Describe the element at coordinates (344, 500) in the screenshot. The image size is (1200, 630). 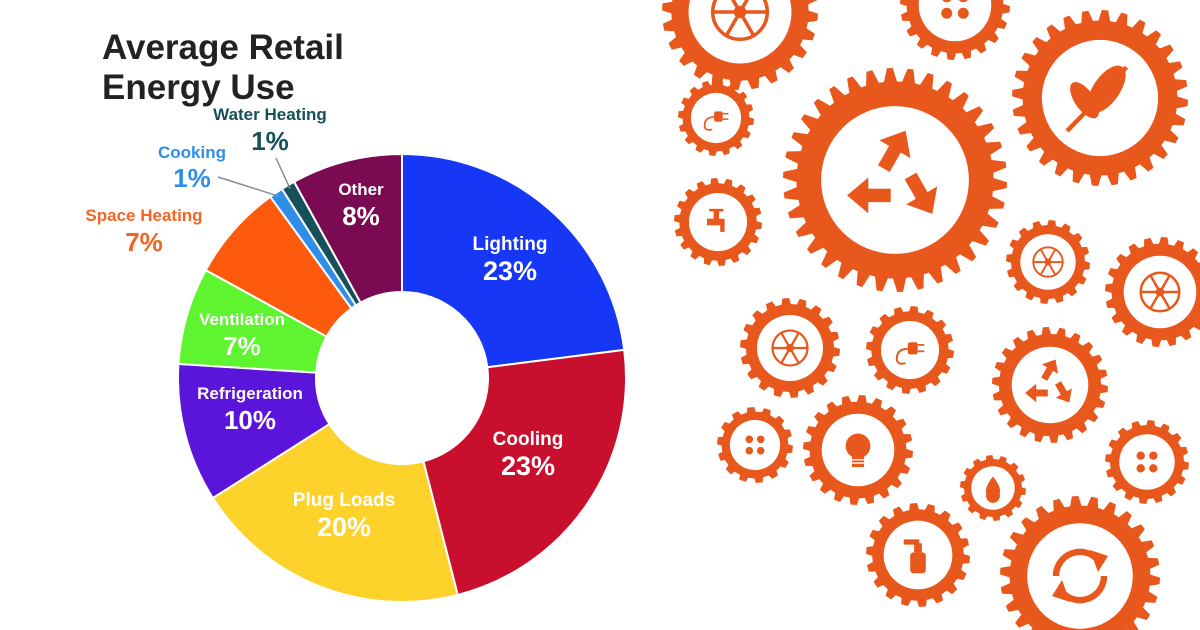
I see `slice-label-plug-loads: Plug Loads` at that location.